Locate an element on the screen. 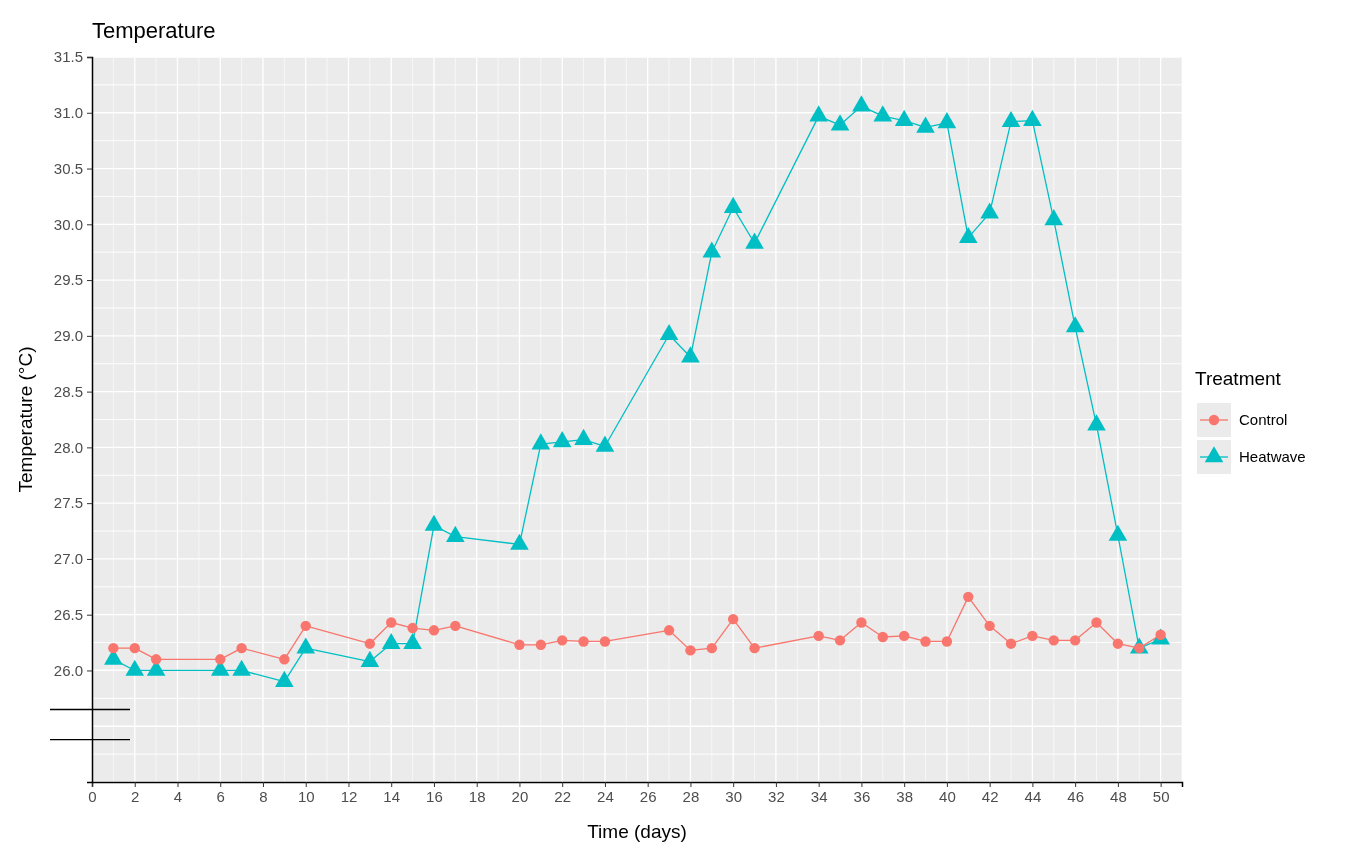 The image size is (1356, 847). chart-title: Temperature is located at coordinates (154, 30).